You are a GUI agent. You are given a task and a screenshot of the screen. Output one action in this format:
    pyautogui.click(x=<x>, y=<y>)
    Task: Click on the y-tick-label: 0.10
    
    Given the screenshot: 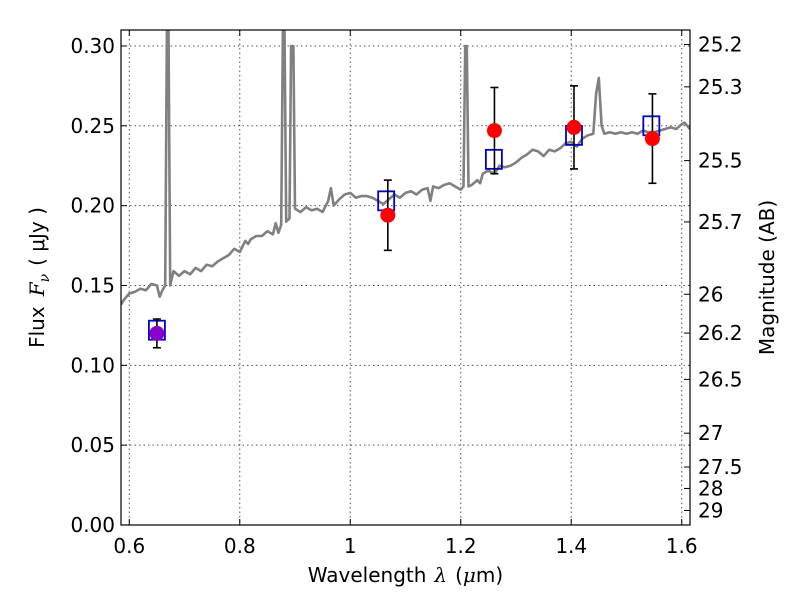 What is the action you would take?
    pyautogui.click(x=92, y=365)
    